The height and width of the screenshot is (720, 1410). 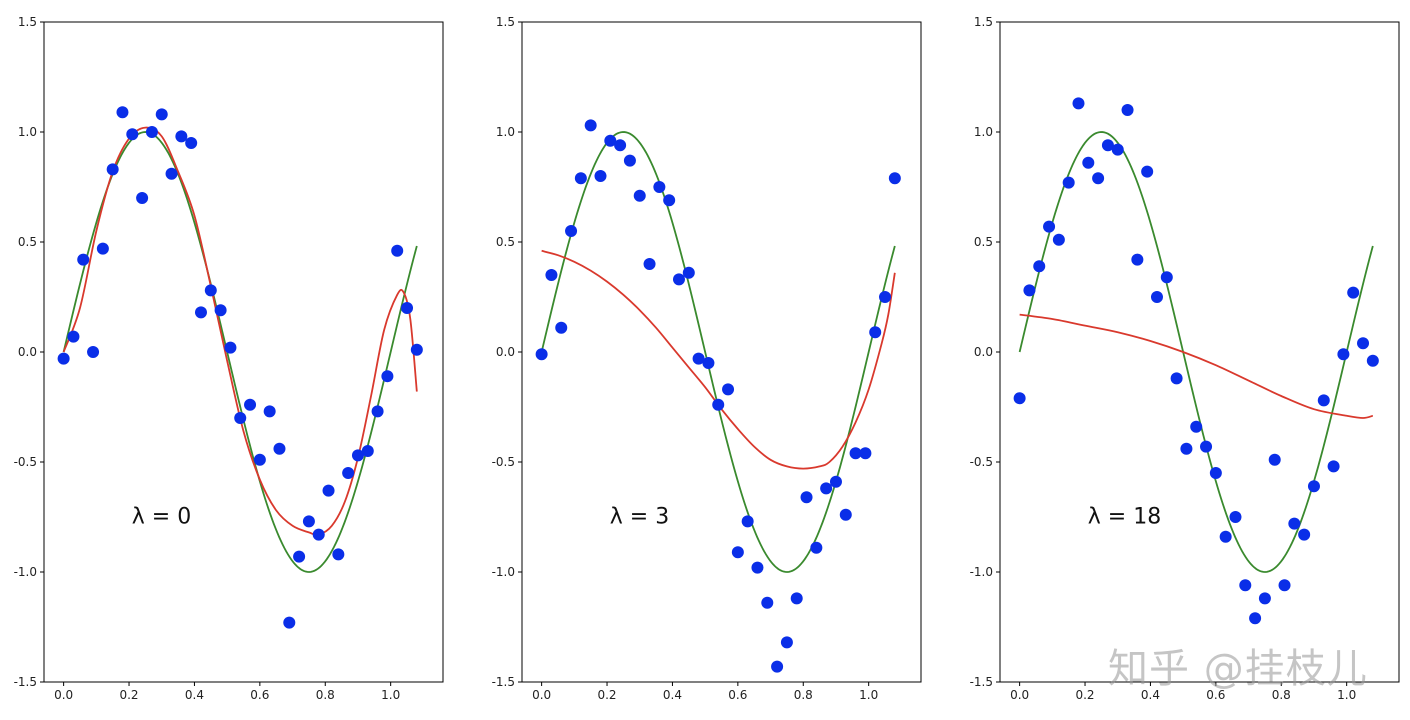 I want to click on y-tick-label: -1.0, so click(x=503, y=572).